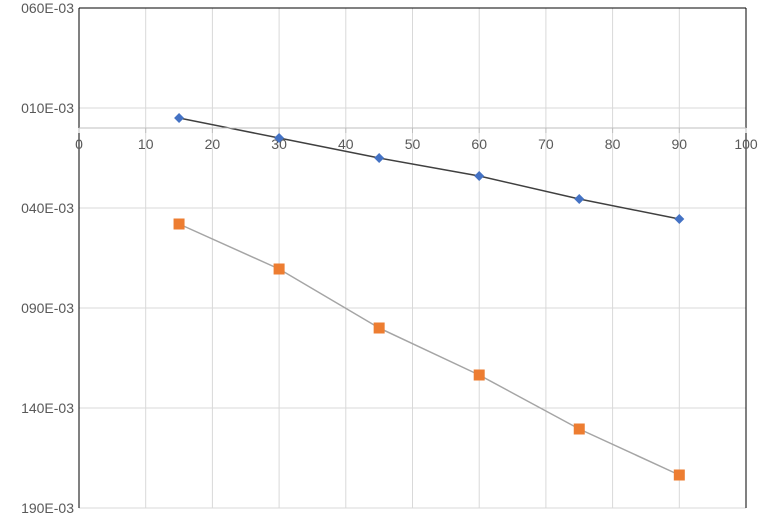 The height and width of the screenshot is (516, 760). I want to click on y-tick-label: 140E-03, so click(47, 408).